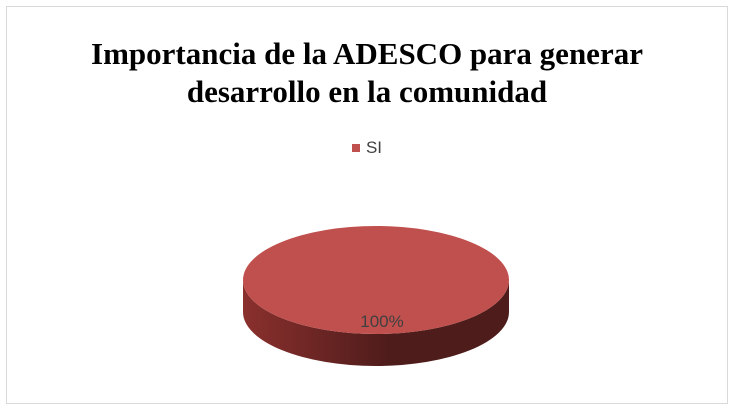 The width and height of the screenshot is (734, 410). I want to click on chart-title-line-1: Importancia de la ADESCO para generar, so click(367, 53).